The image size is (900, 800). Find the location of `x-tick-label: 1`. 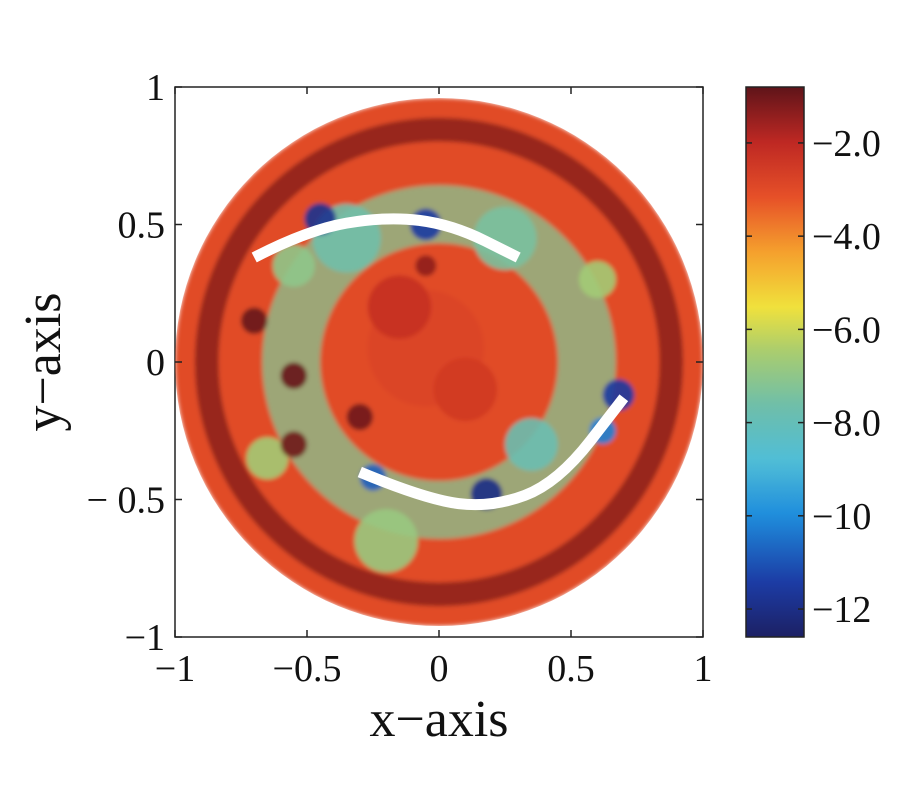

x-tick-label: 1 is located at coordinates (703, 669).